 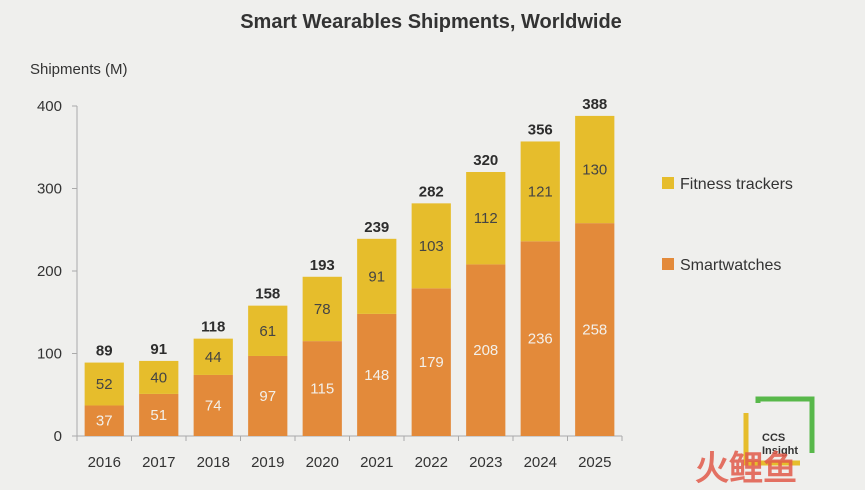 What do you see at coordinates (376, 462) in the screenshot?
I see `x-tick-label: 2021` at bounding box center [376, 462].